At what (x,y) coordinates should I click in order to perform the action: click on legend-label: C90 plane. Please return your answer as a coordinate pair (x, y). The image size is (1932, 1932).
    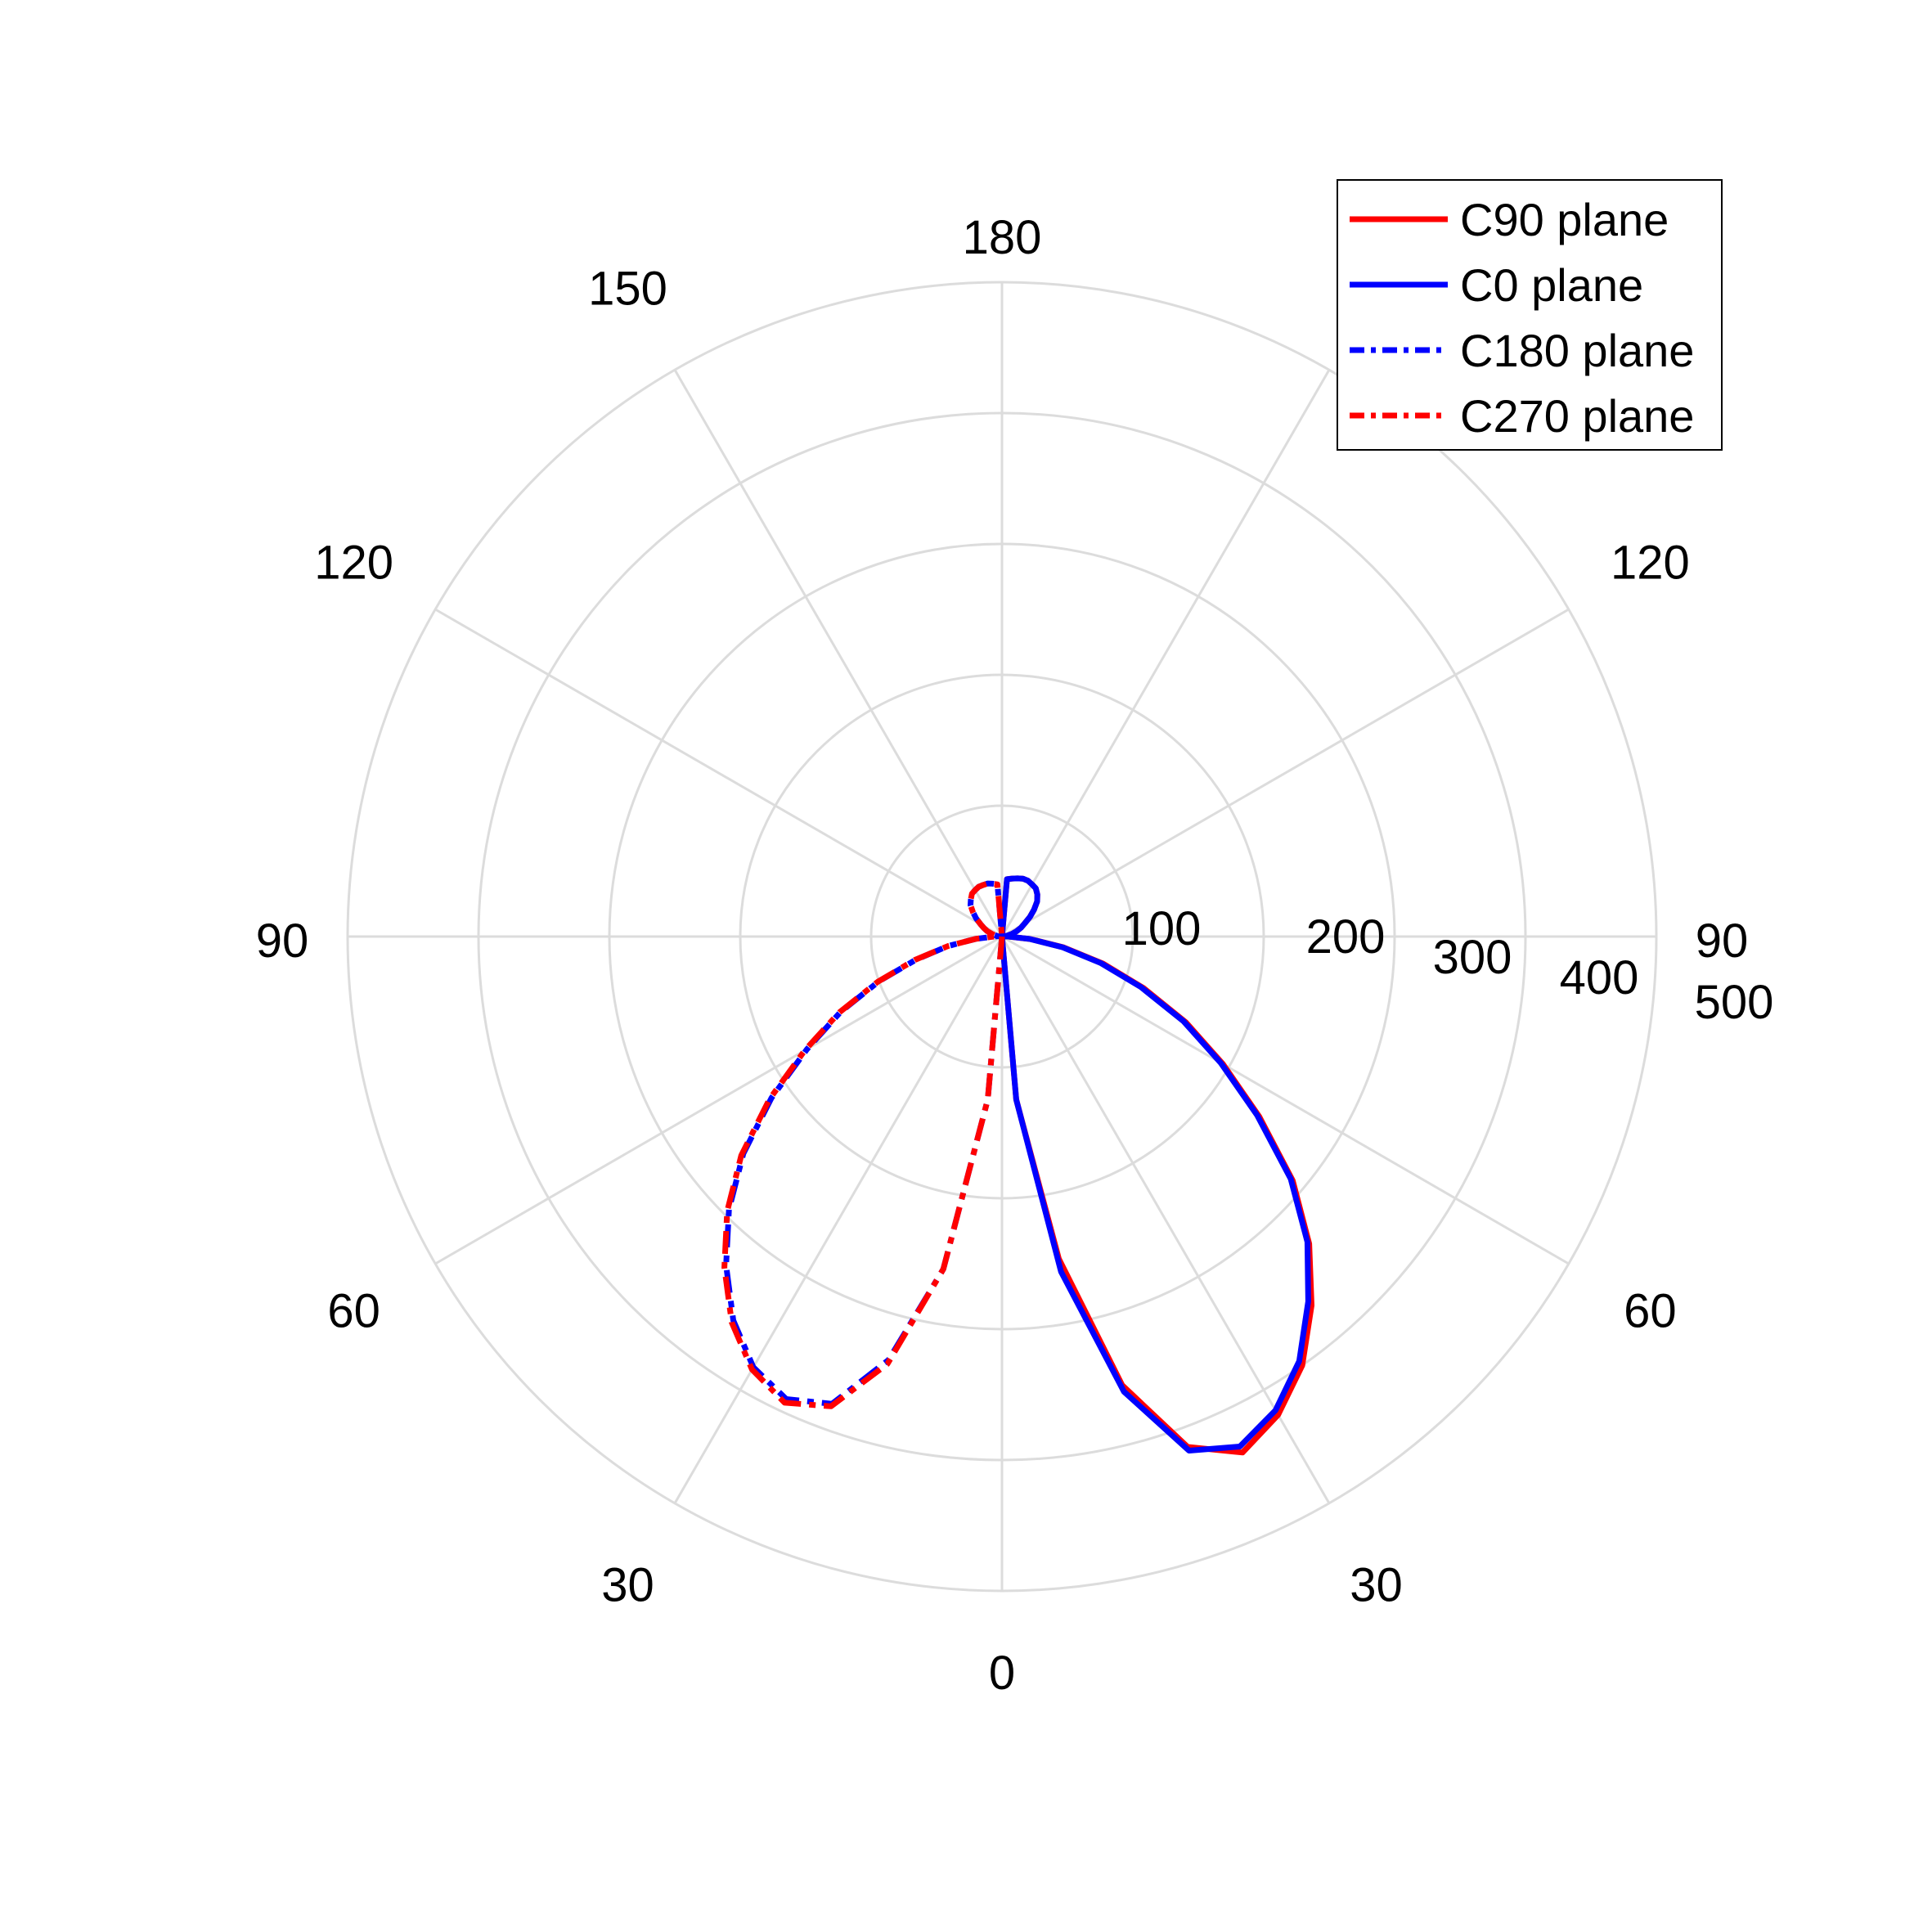
    Looking at the image, I should click on (1564, 220).